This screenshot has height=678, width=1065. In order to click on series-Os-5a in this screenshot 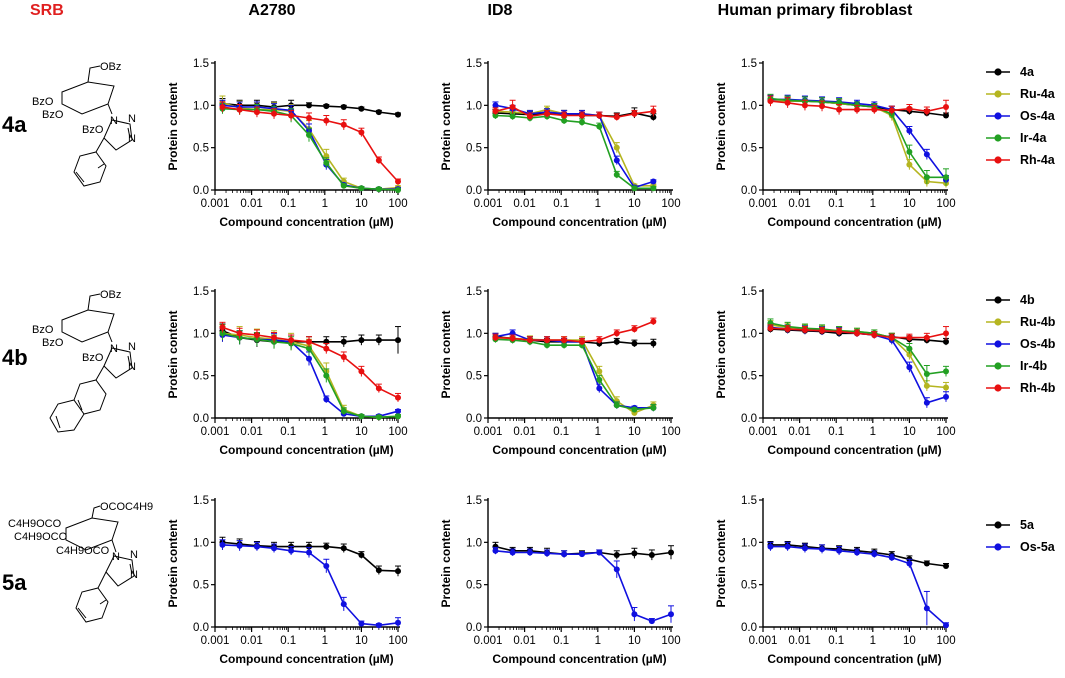, I will do `click(858, 585)`.